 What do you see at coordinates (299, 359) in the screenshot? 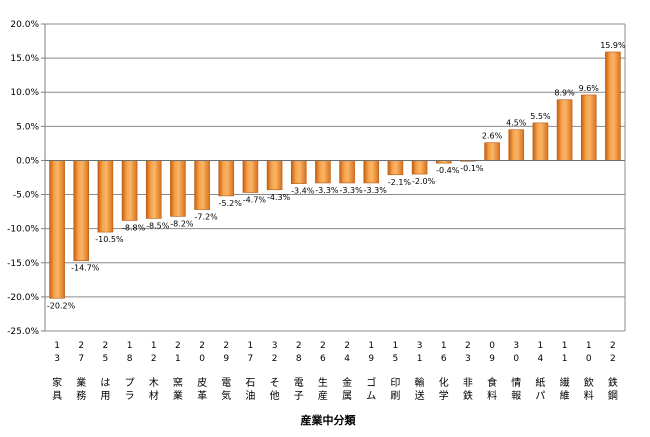
I see `category-code-digit: 8` at bounding box center [299, 359].